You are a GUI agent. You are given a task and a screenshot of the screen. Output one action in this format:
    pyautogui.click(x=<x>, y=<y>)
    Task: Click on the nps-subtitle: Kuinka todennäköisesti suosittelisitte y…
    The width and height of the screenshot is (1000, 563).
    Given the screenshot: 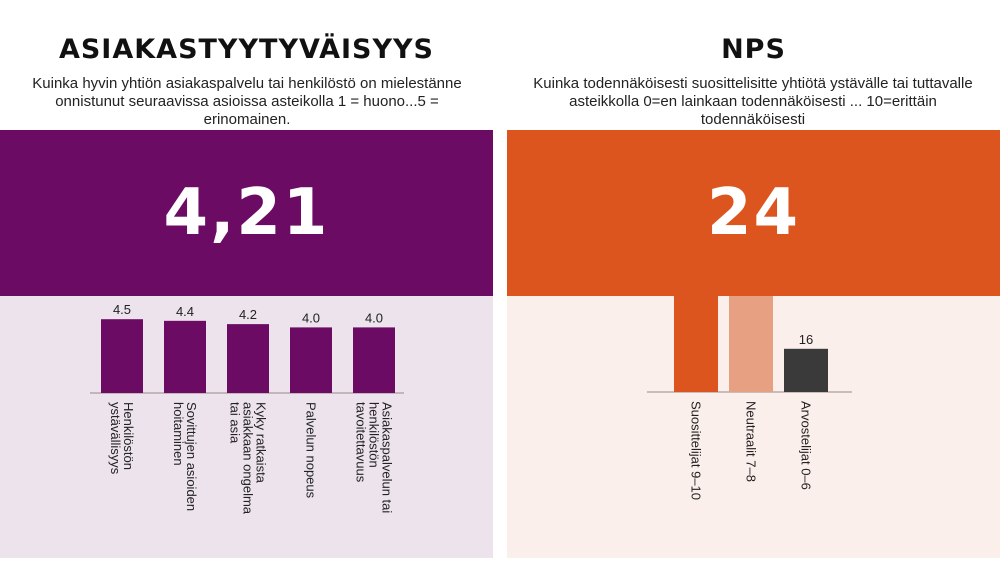 What is the action you would take?
    pyautogui.click(x=753, y=102)
    